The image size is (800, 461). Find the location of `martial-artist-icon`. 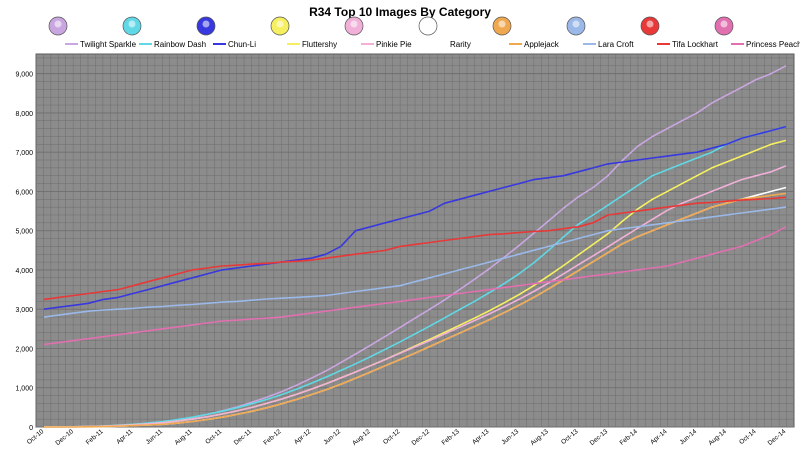

martial-artist-icon is located at coordinates (650, 26).